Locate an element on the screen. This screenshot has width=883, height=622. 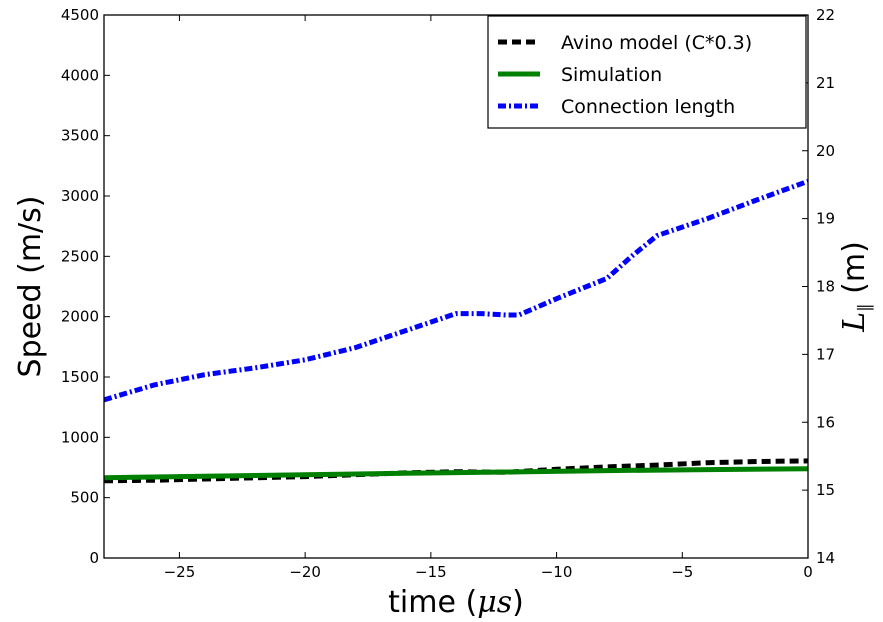
y-right-axis-title-main: L is located at coordinates (854, 322).